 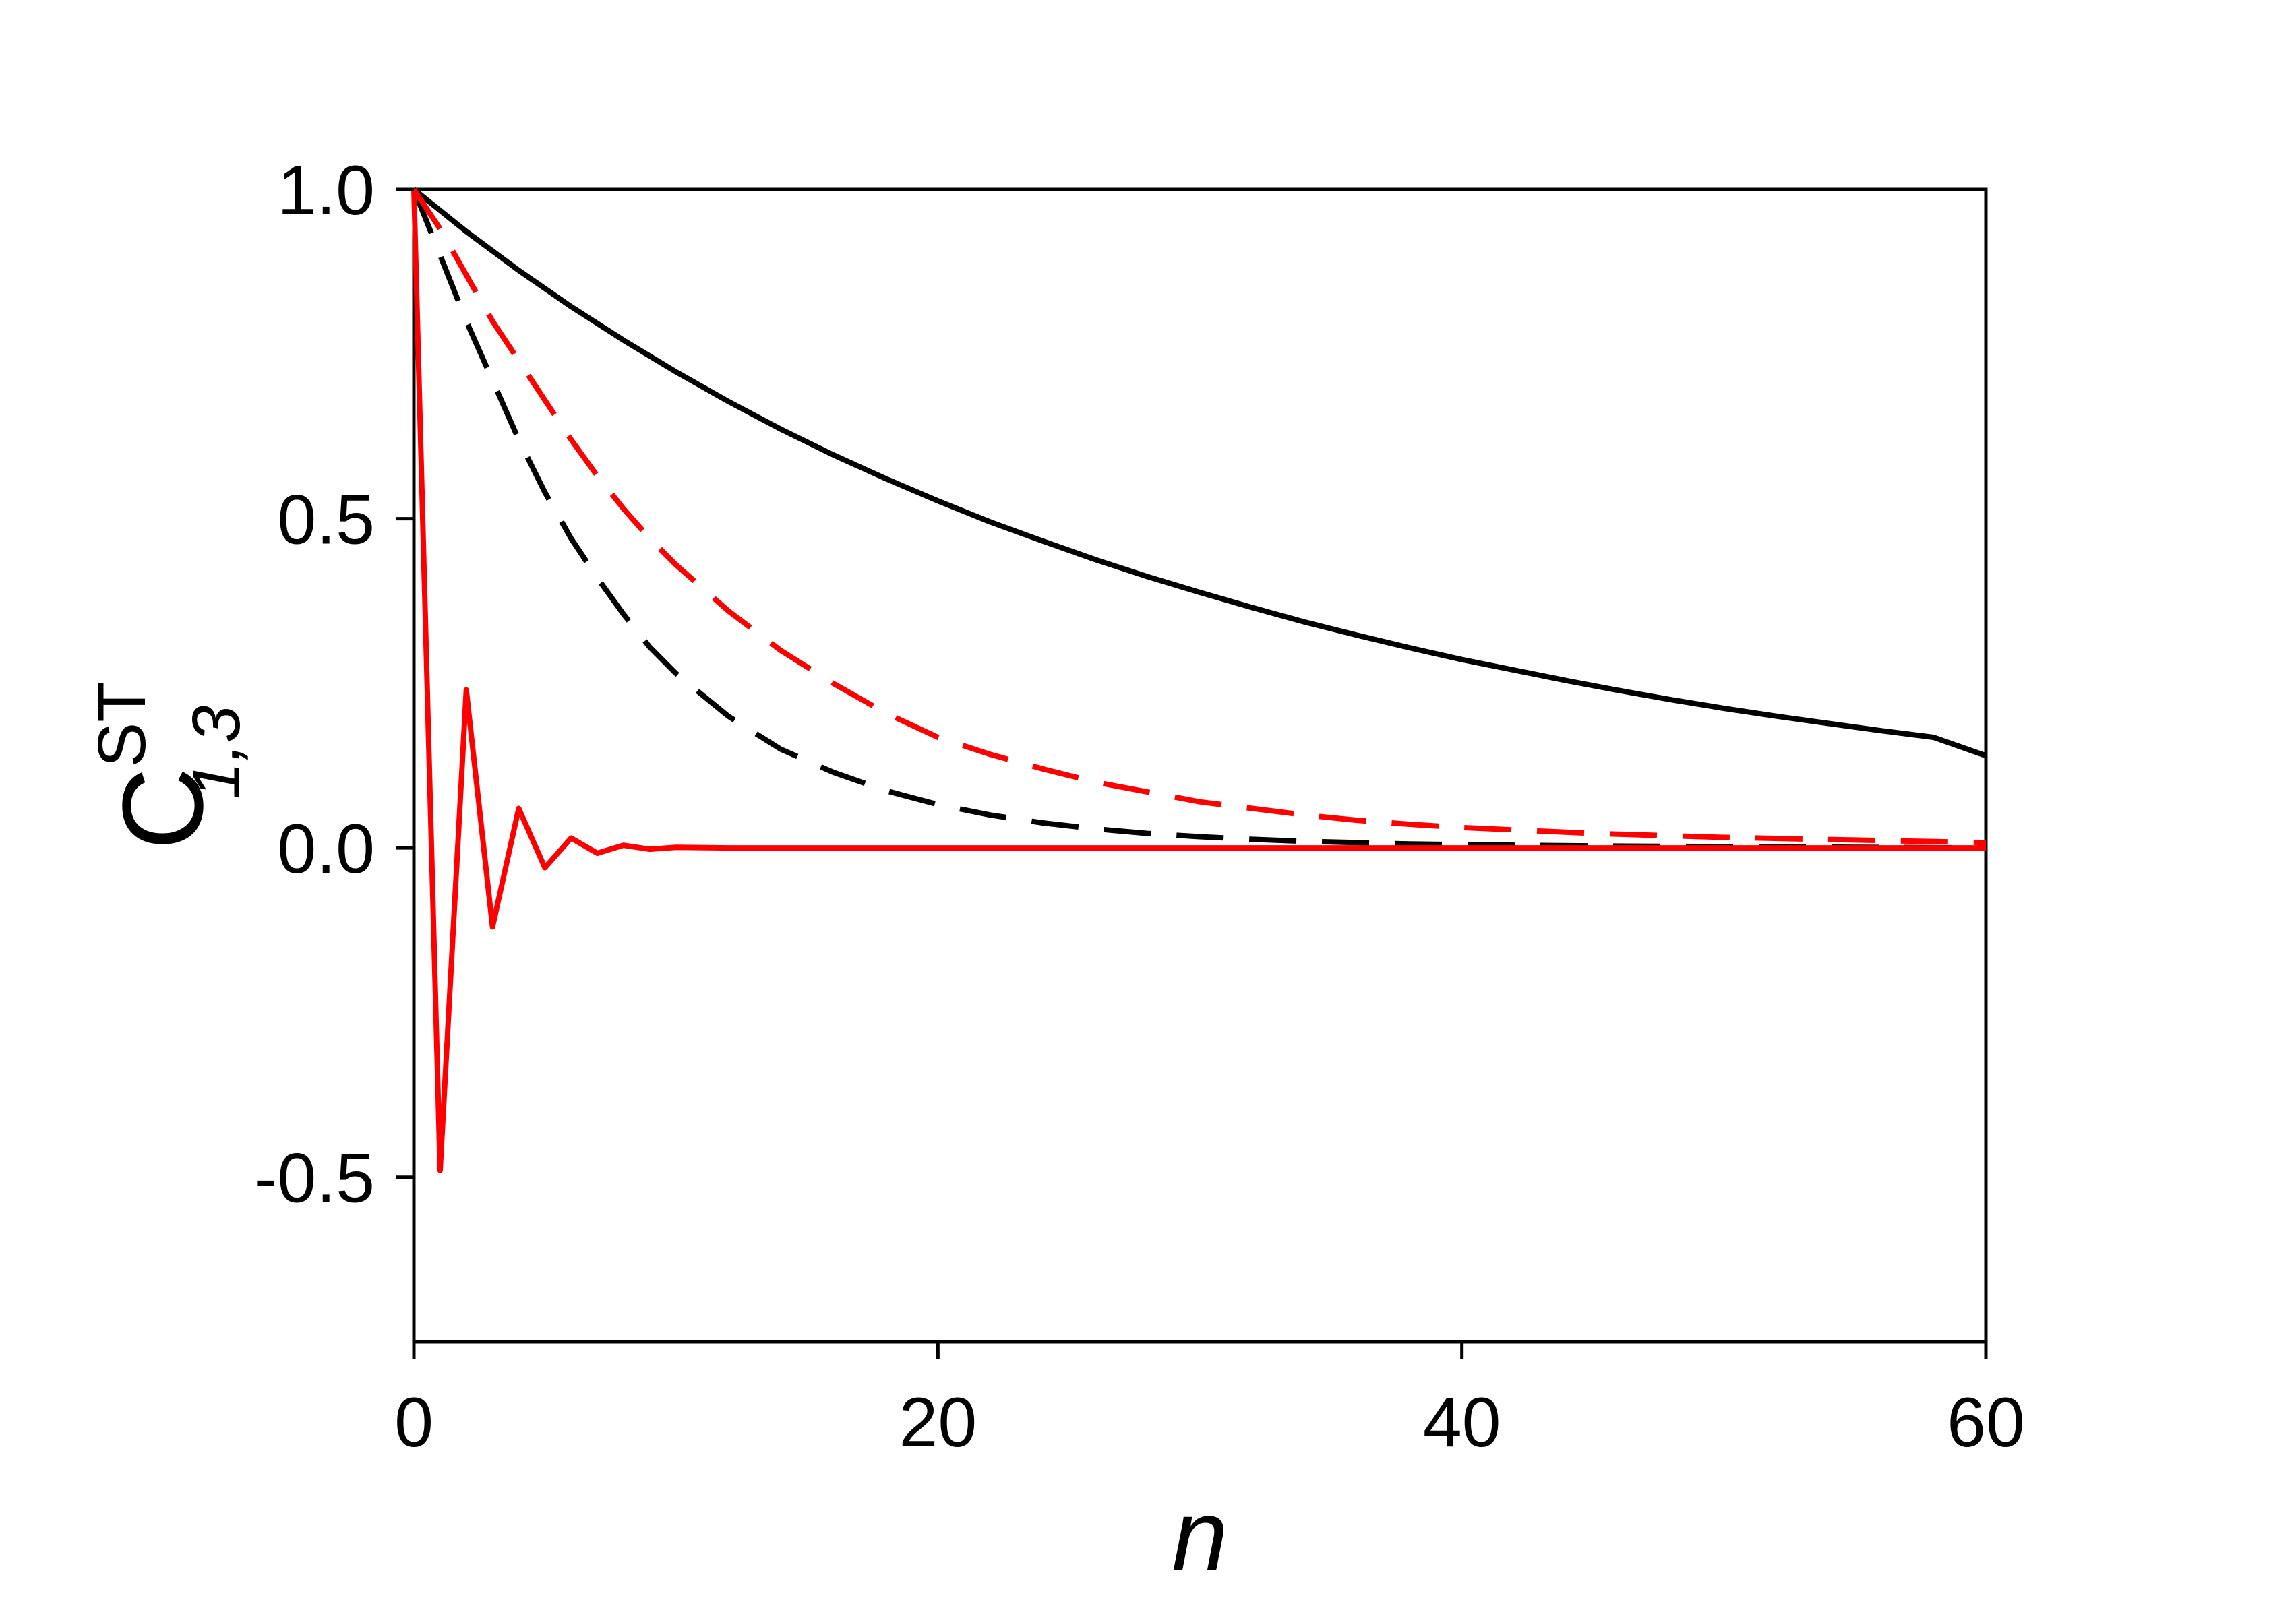 What do you see at coordinates (1200, 1535) in the screenshot?
I see `x-axis-title: n` at bounding box center [1200, 1535].